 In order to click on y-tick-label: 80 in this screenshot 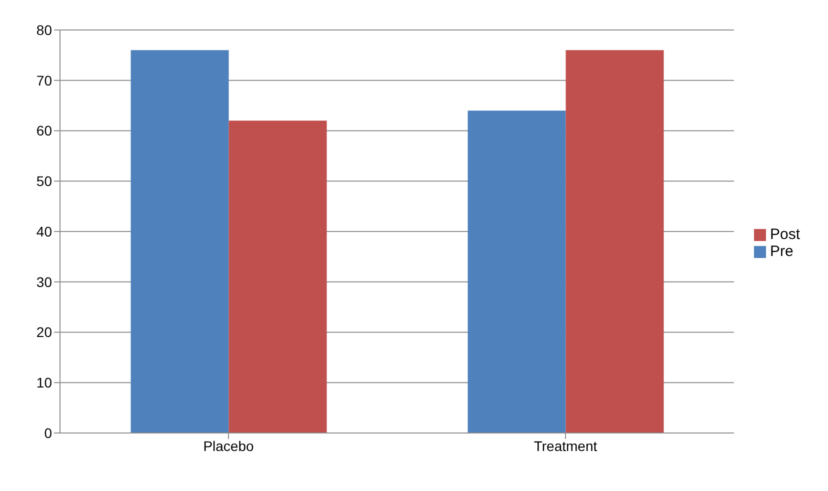, I will do `click(44, 30)`.